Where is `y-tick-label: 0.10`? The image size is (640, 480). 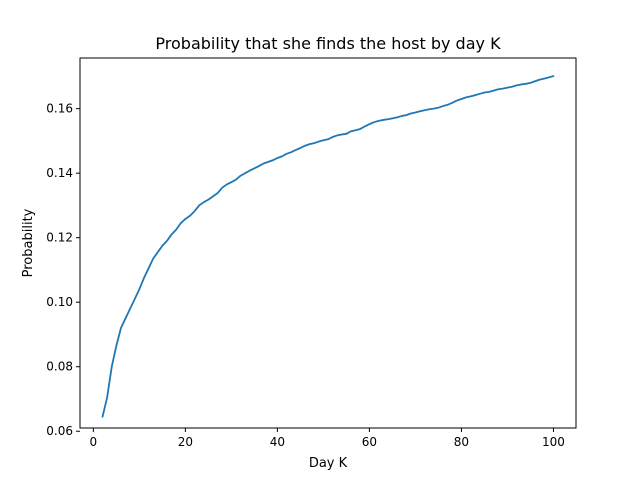
y-tick-label: 0.10 is located at coordinates (59, 302).